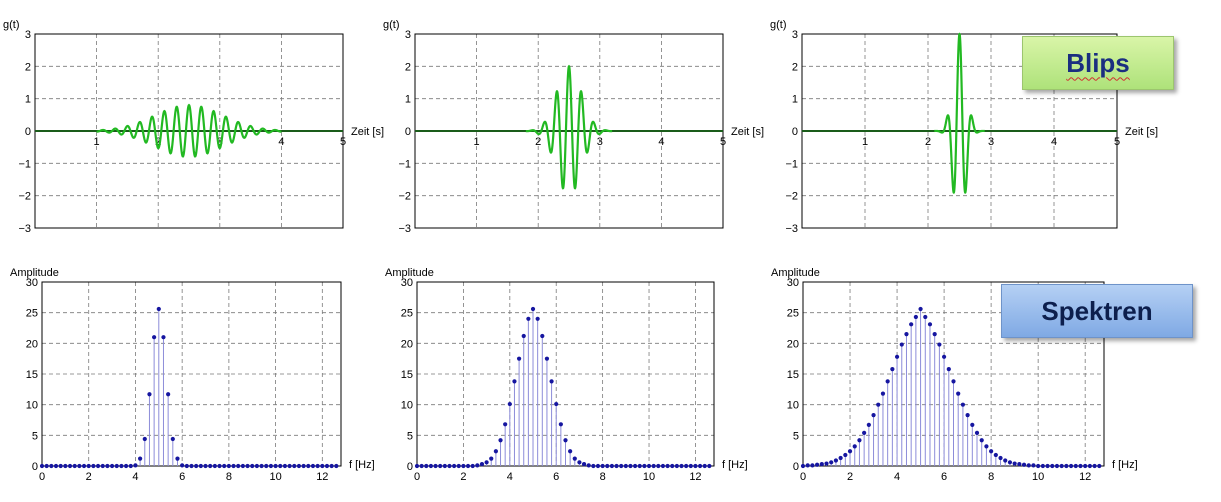 The width and height of the screenshot is (1221, 502). Describe the element at coordinates (747, 132) in the screenshot. I see `x-axis-title: Zeit [s]` at that location.